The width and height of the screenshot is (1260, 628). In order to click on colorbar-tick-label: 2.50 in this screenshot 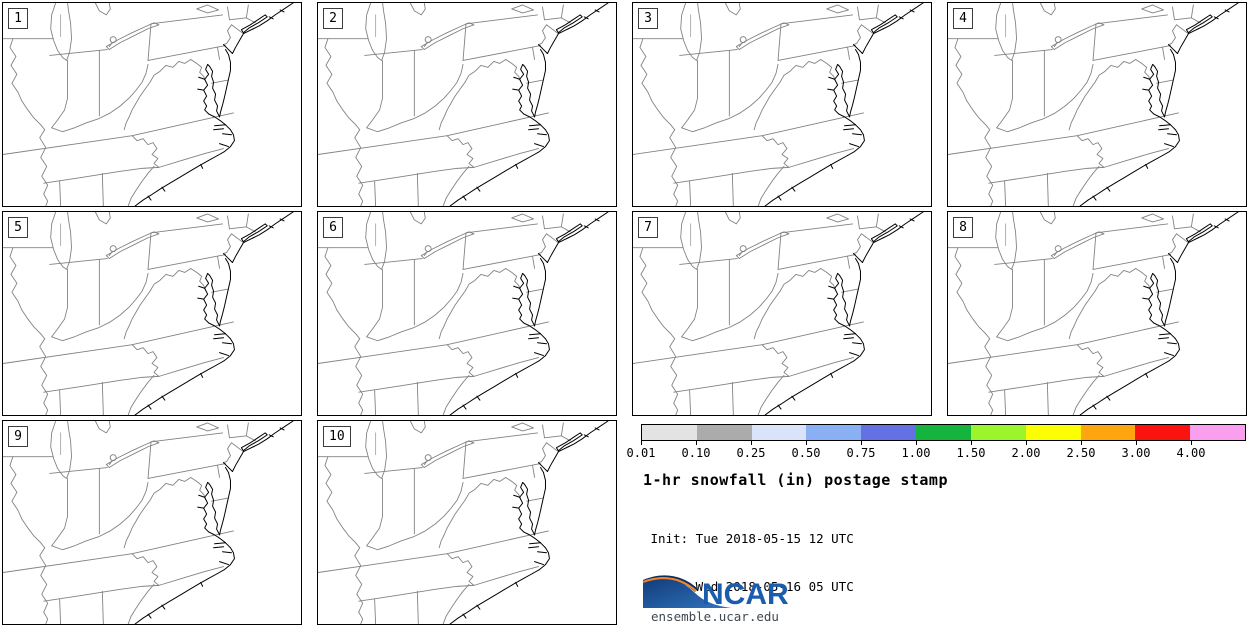, I will do `click(1081, 453)`.